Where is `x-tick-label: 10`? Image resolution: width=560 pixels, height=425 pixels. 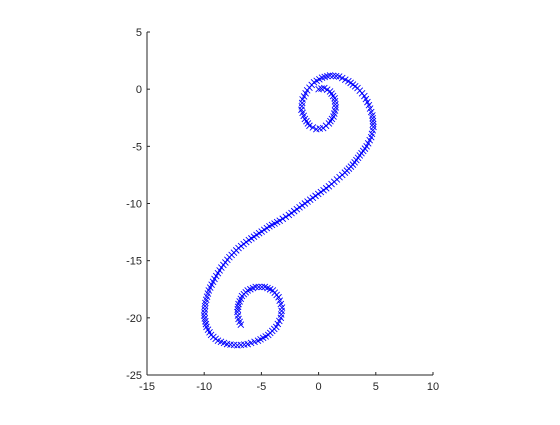
x-tick-label: 10 is located at coordinates (433, 387).